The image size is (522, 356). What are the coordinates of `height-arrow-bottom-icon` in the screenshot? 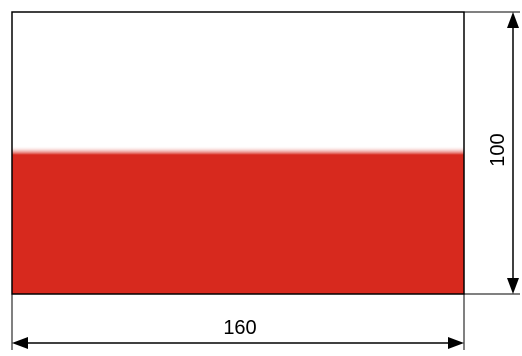 It's located at (513, 286).